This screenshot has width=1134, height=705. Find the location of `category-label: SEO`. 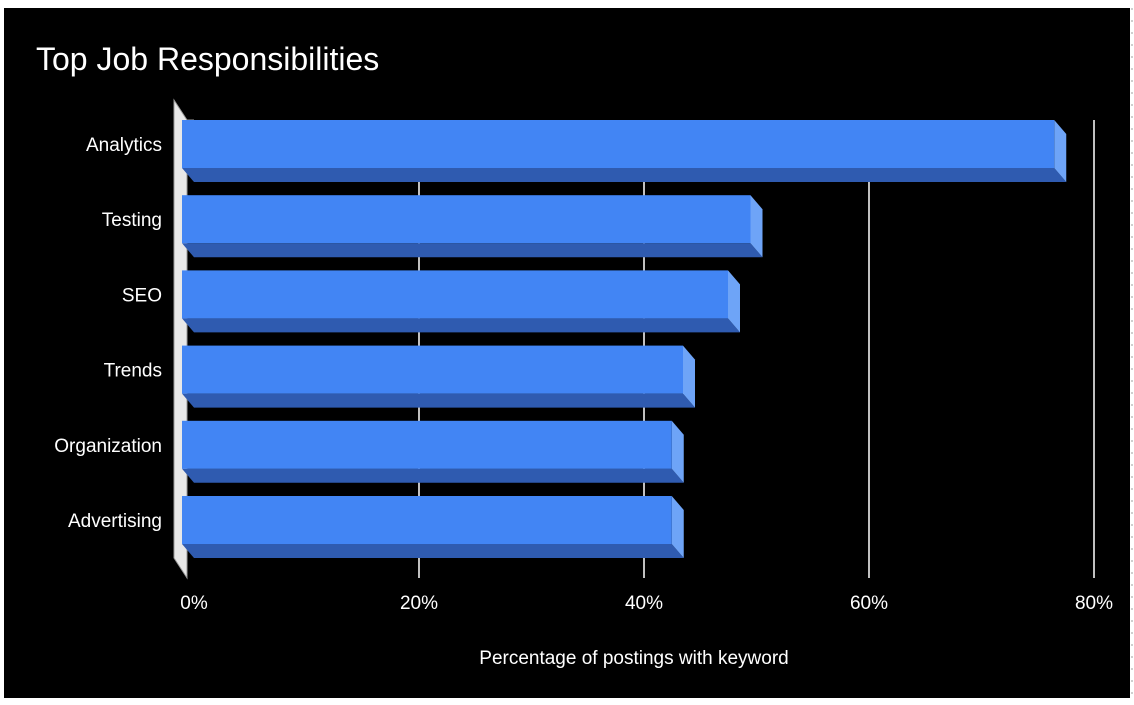

category-label: SEO is located at coordinates (142, 295).